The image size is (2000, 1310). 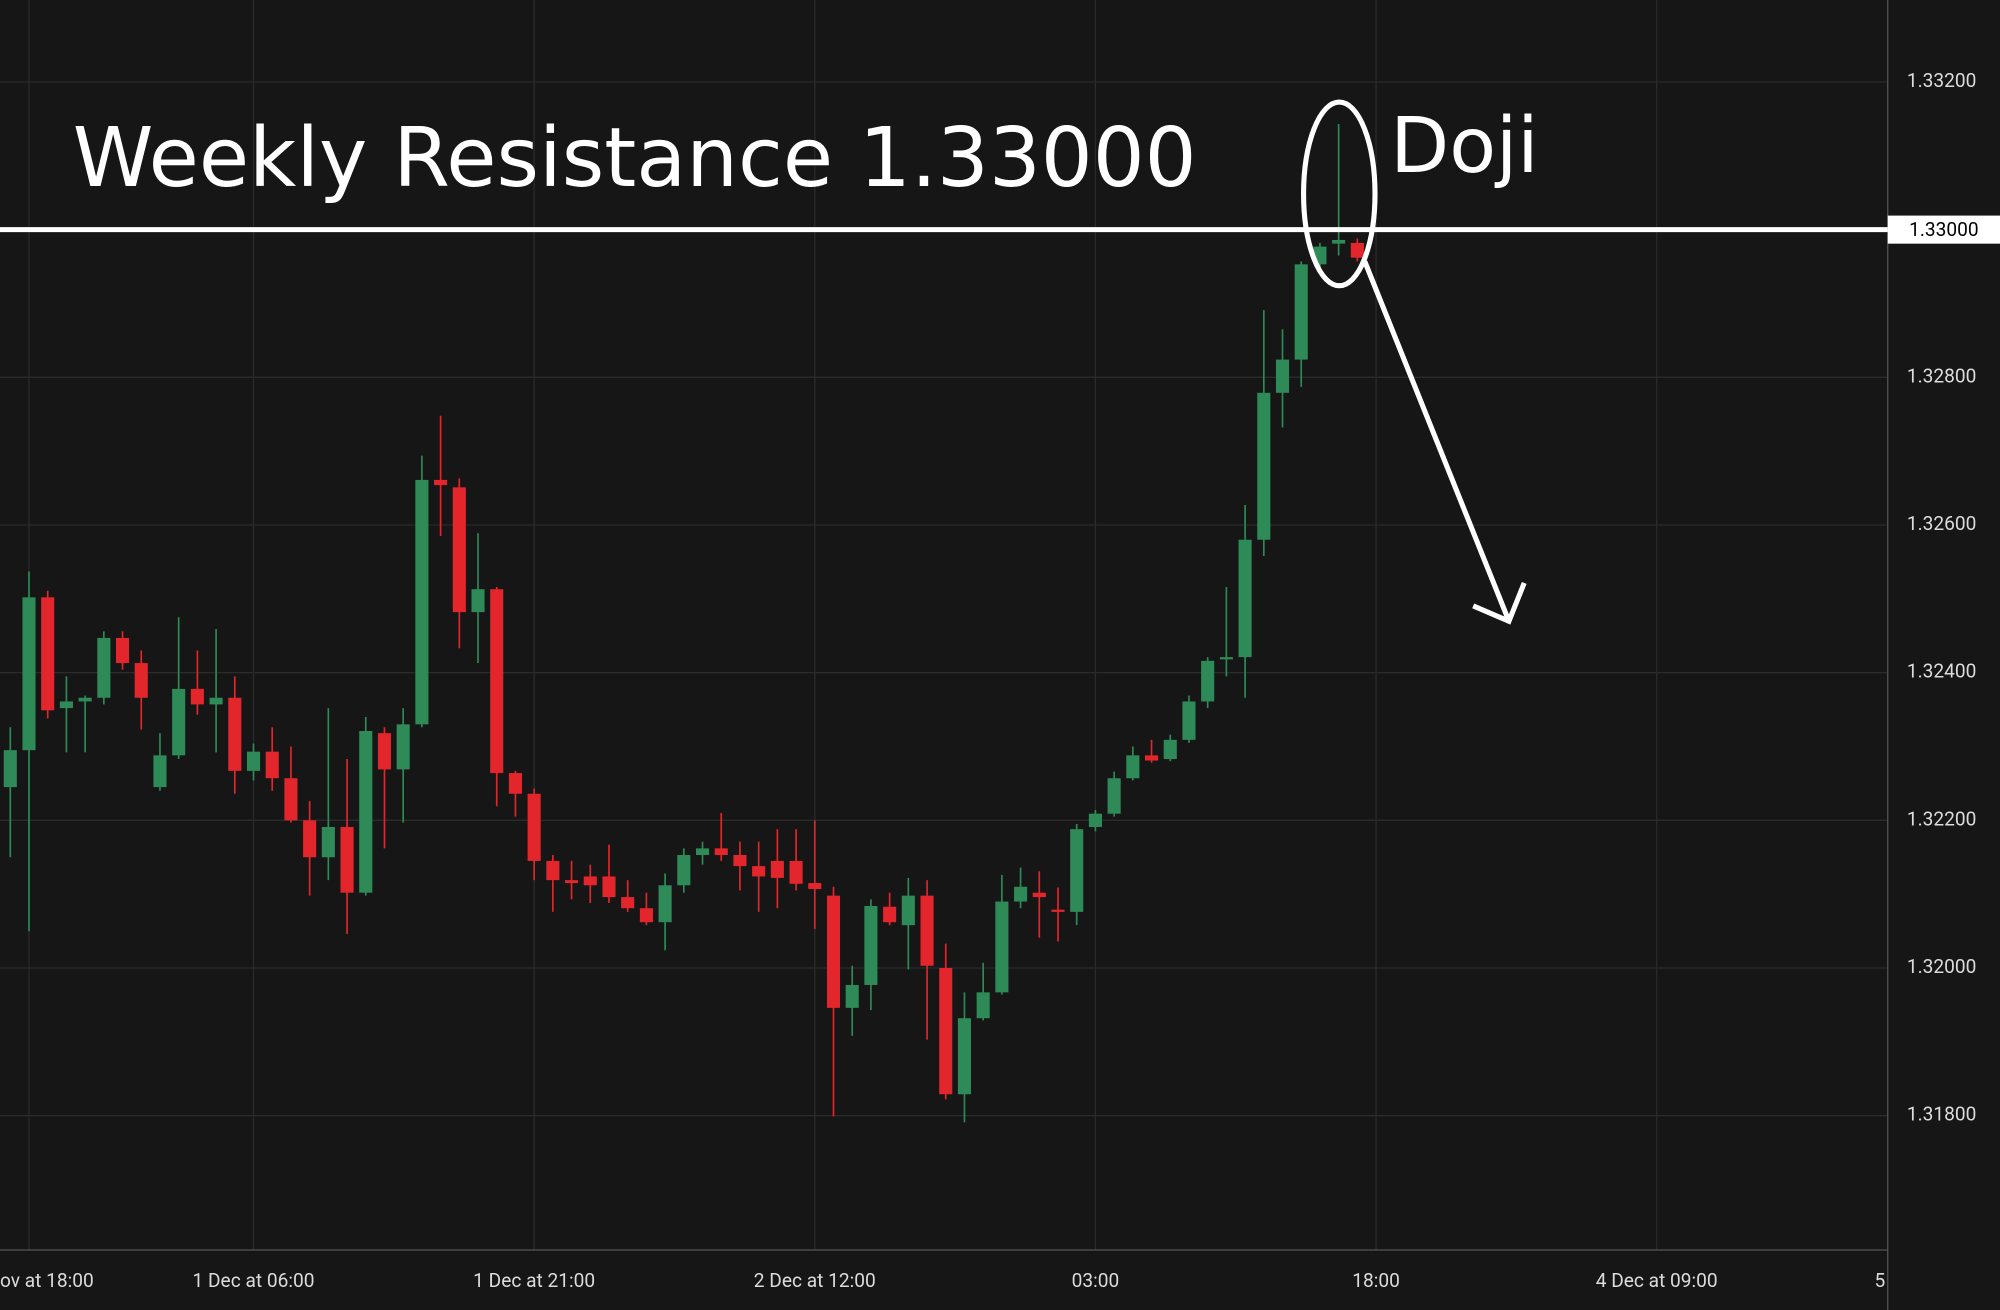 What do you see at coordinates (1096, 1280) in the screenshot?
I see `x-tick-label: 03:00` at bounding box center [1096, 1280].